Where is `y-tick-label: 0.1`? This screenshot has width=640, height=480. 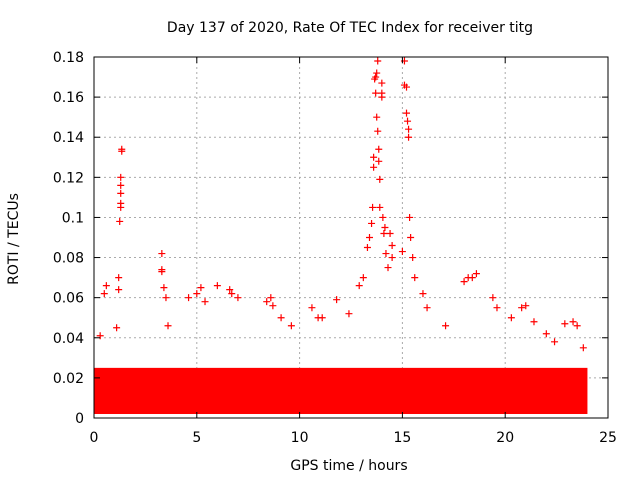
y-tick-label: 0.1 is located at coordinates (73, 218).